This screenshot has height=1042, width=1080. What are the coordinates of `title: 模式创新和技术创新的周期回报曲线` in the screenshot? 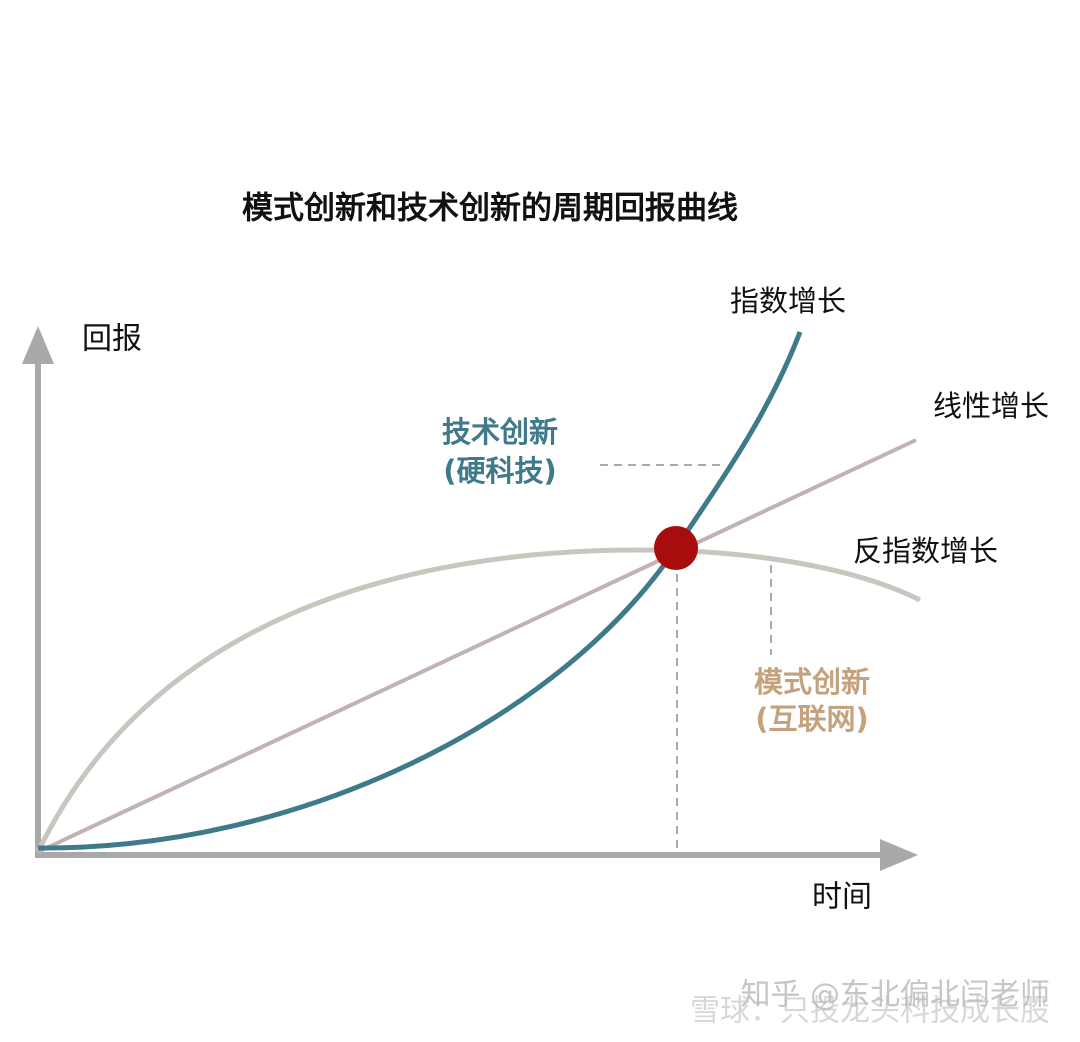 It's located at (490, 209).